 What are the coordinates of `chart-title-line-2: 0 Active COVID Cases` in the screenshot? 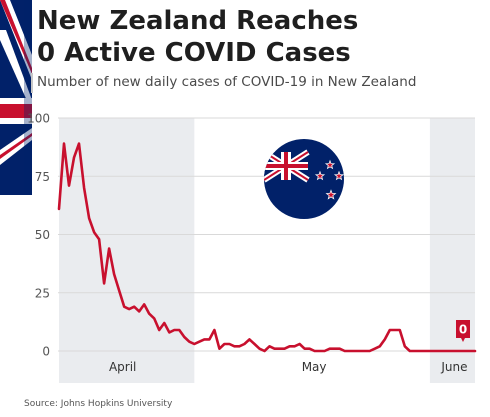 It's located at (194, 53).